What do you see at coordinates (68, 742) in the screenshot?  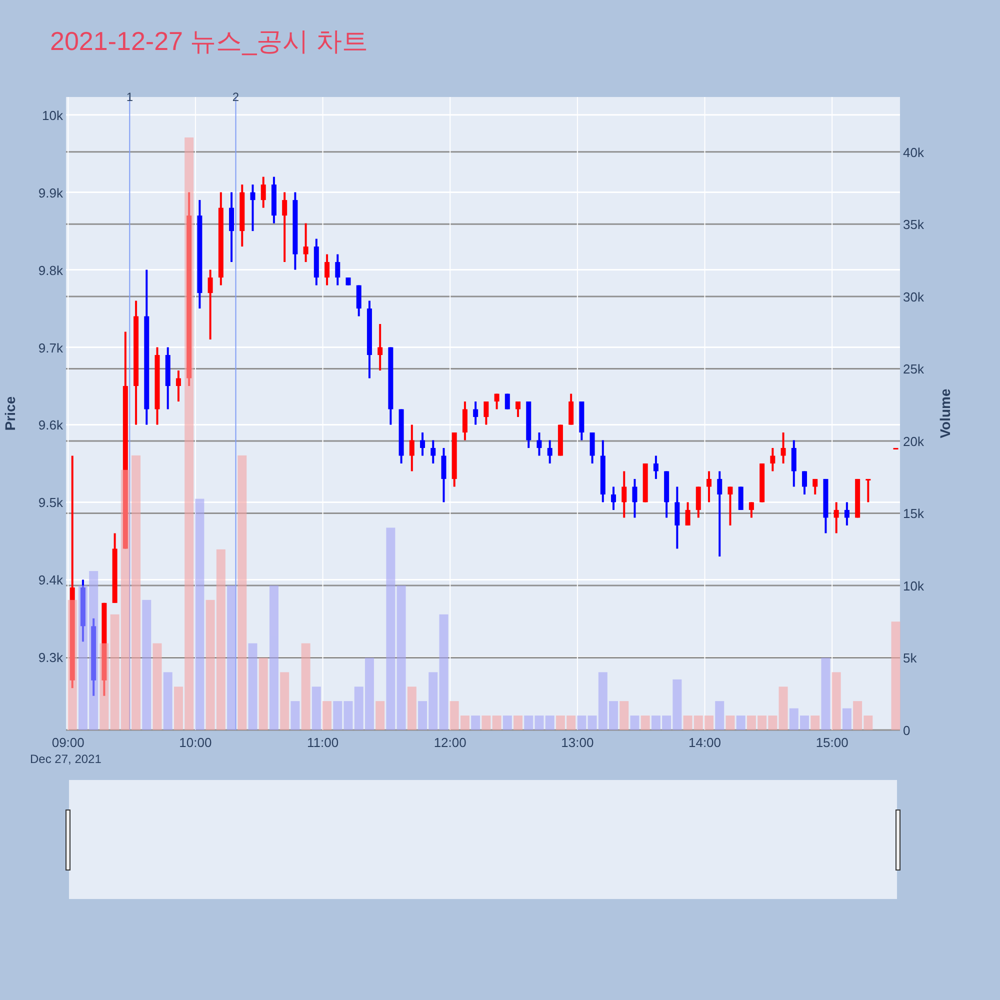 I see `x-tick-label: 09:00` at bounding box center [68, 742].